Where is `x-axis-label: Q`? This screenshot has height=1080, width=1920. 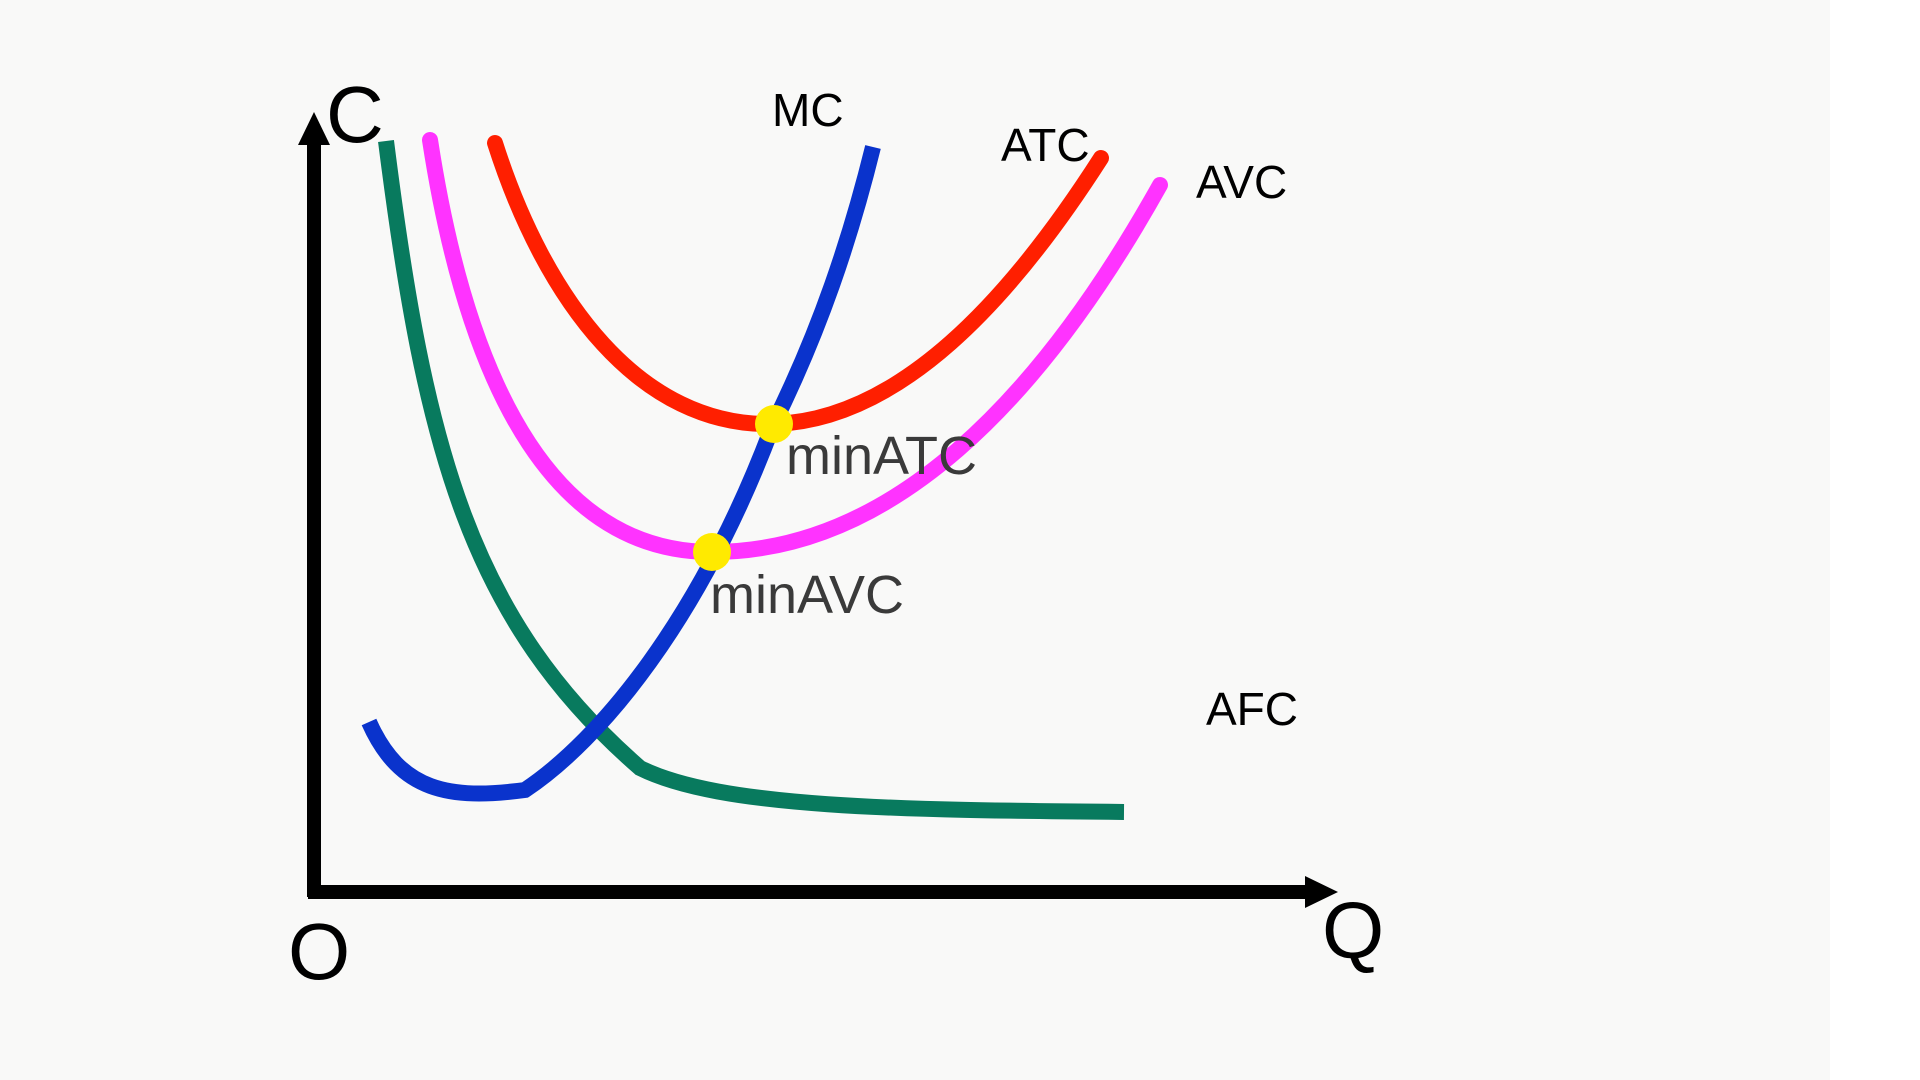 x-axis-label: Q is located at coordinates (1353, 930).